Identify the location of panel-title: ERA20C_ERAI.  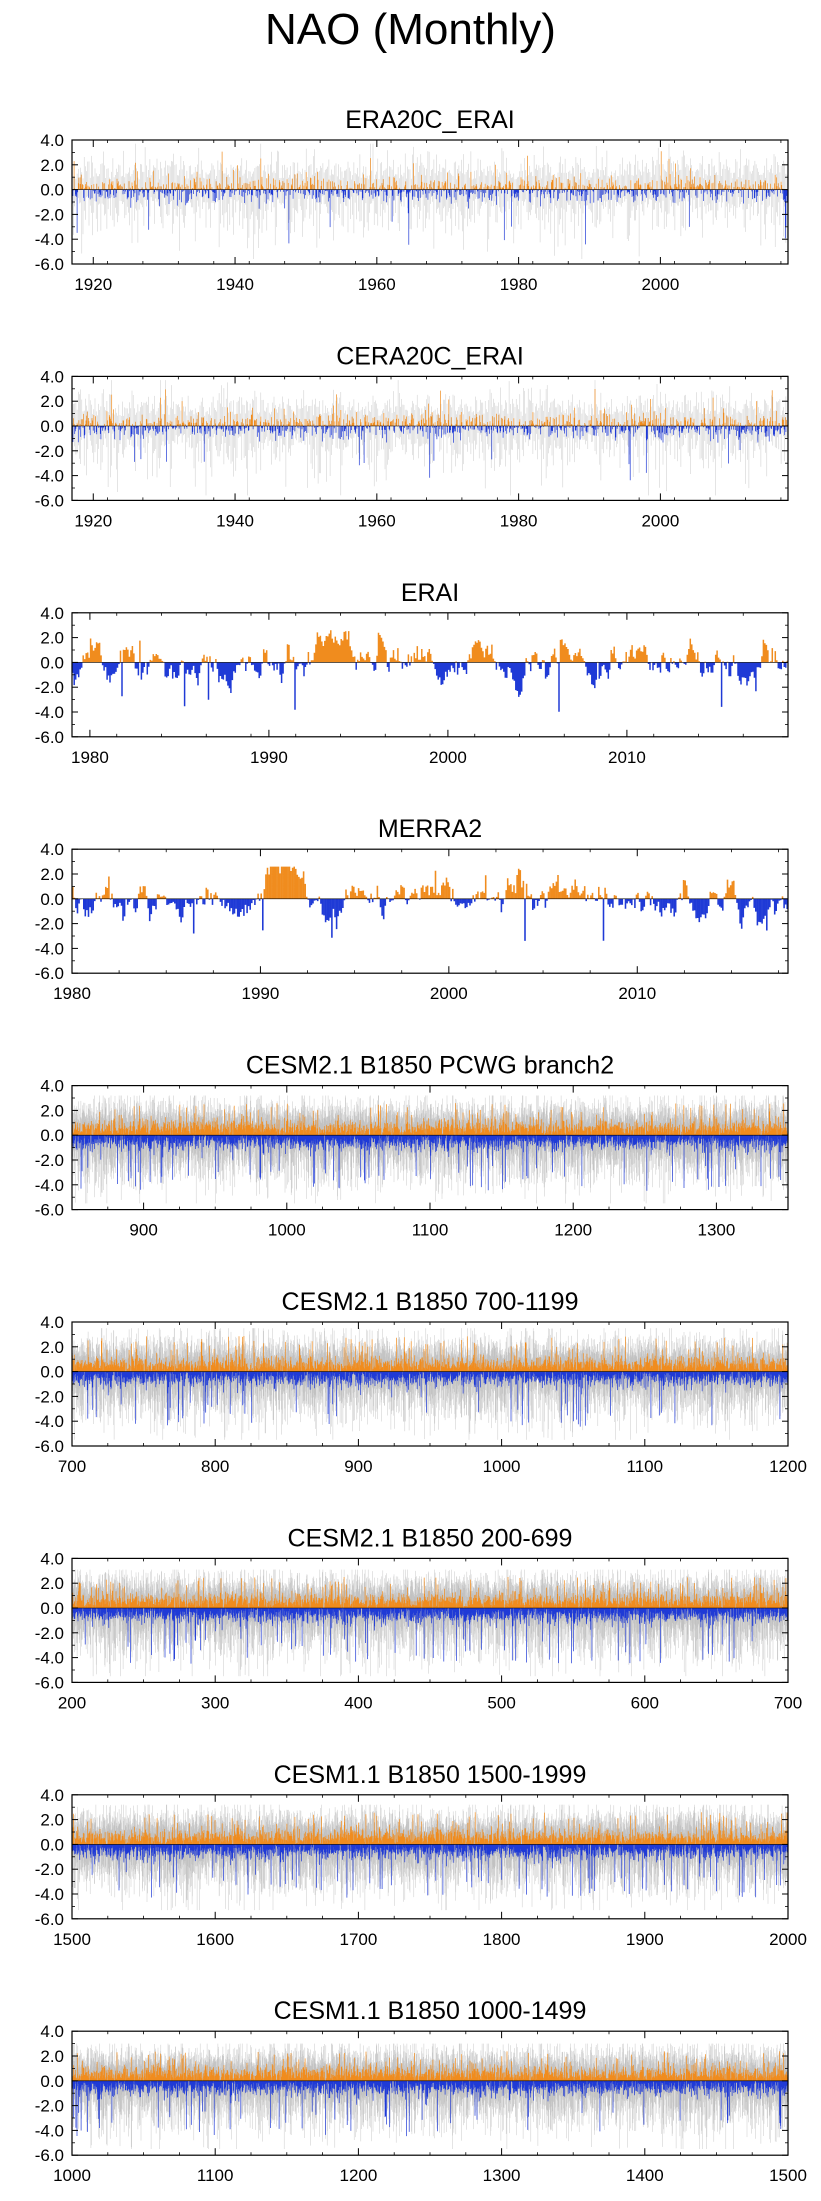
(430, 120).